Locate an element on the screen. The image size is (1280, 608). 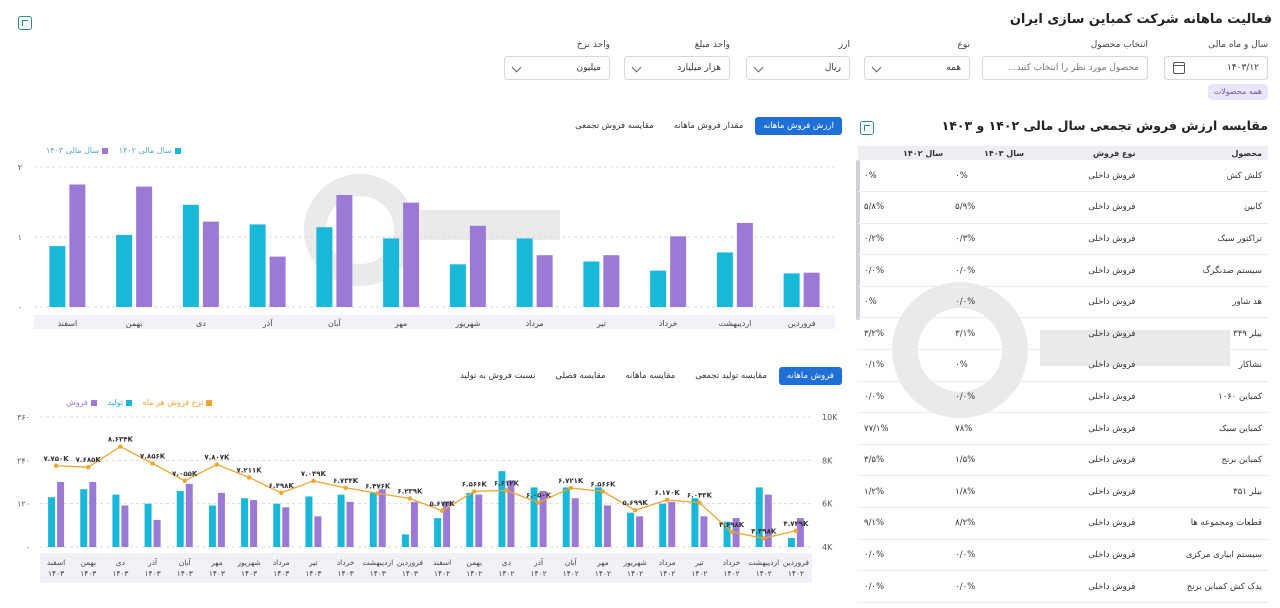
x-tick-label: فروردین is located at coordinates (802, 323).